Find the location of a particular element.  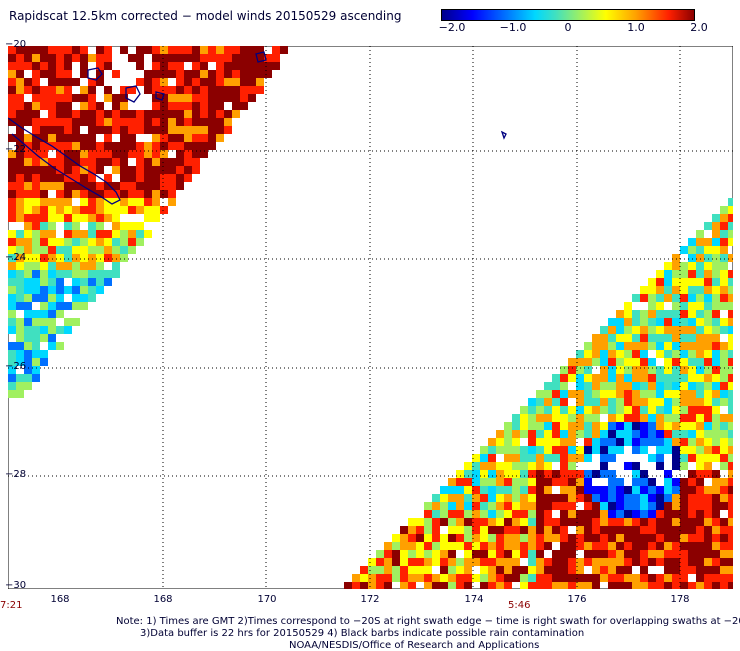

colorbar-tick-label: 0 is located at coordinates (568, 27).